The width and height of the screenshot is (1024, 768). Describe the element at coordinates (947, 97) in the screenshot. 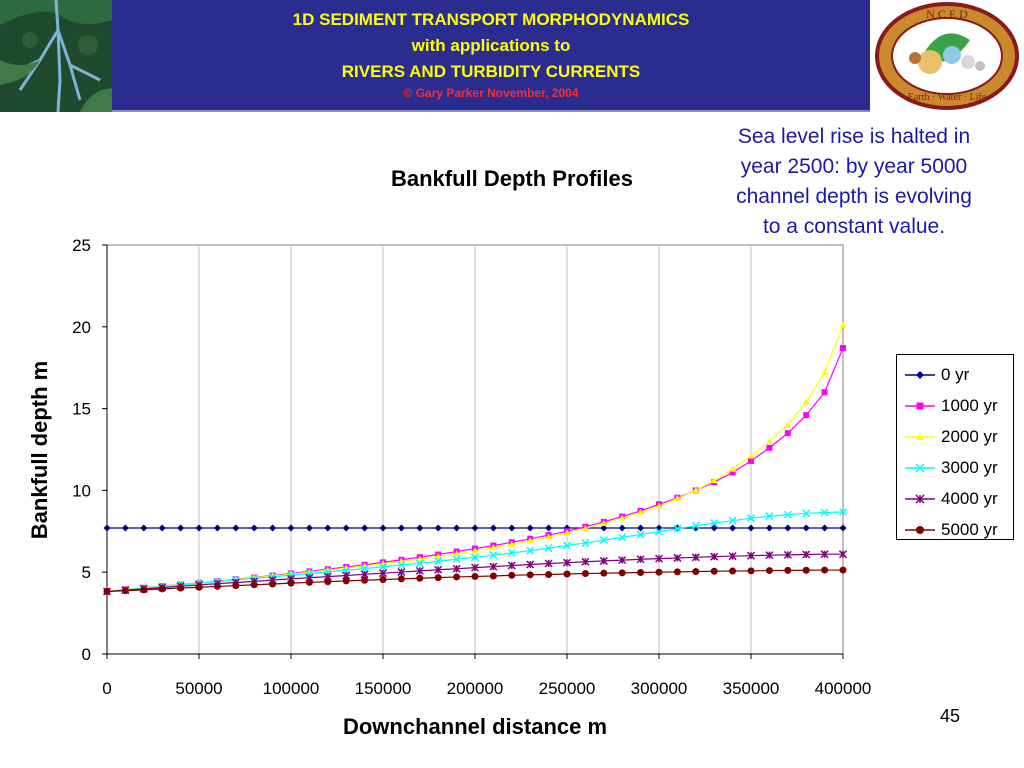

I see `logo-bottom-text: Earth · Water · Life` at that location.